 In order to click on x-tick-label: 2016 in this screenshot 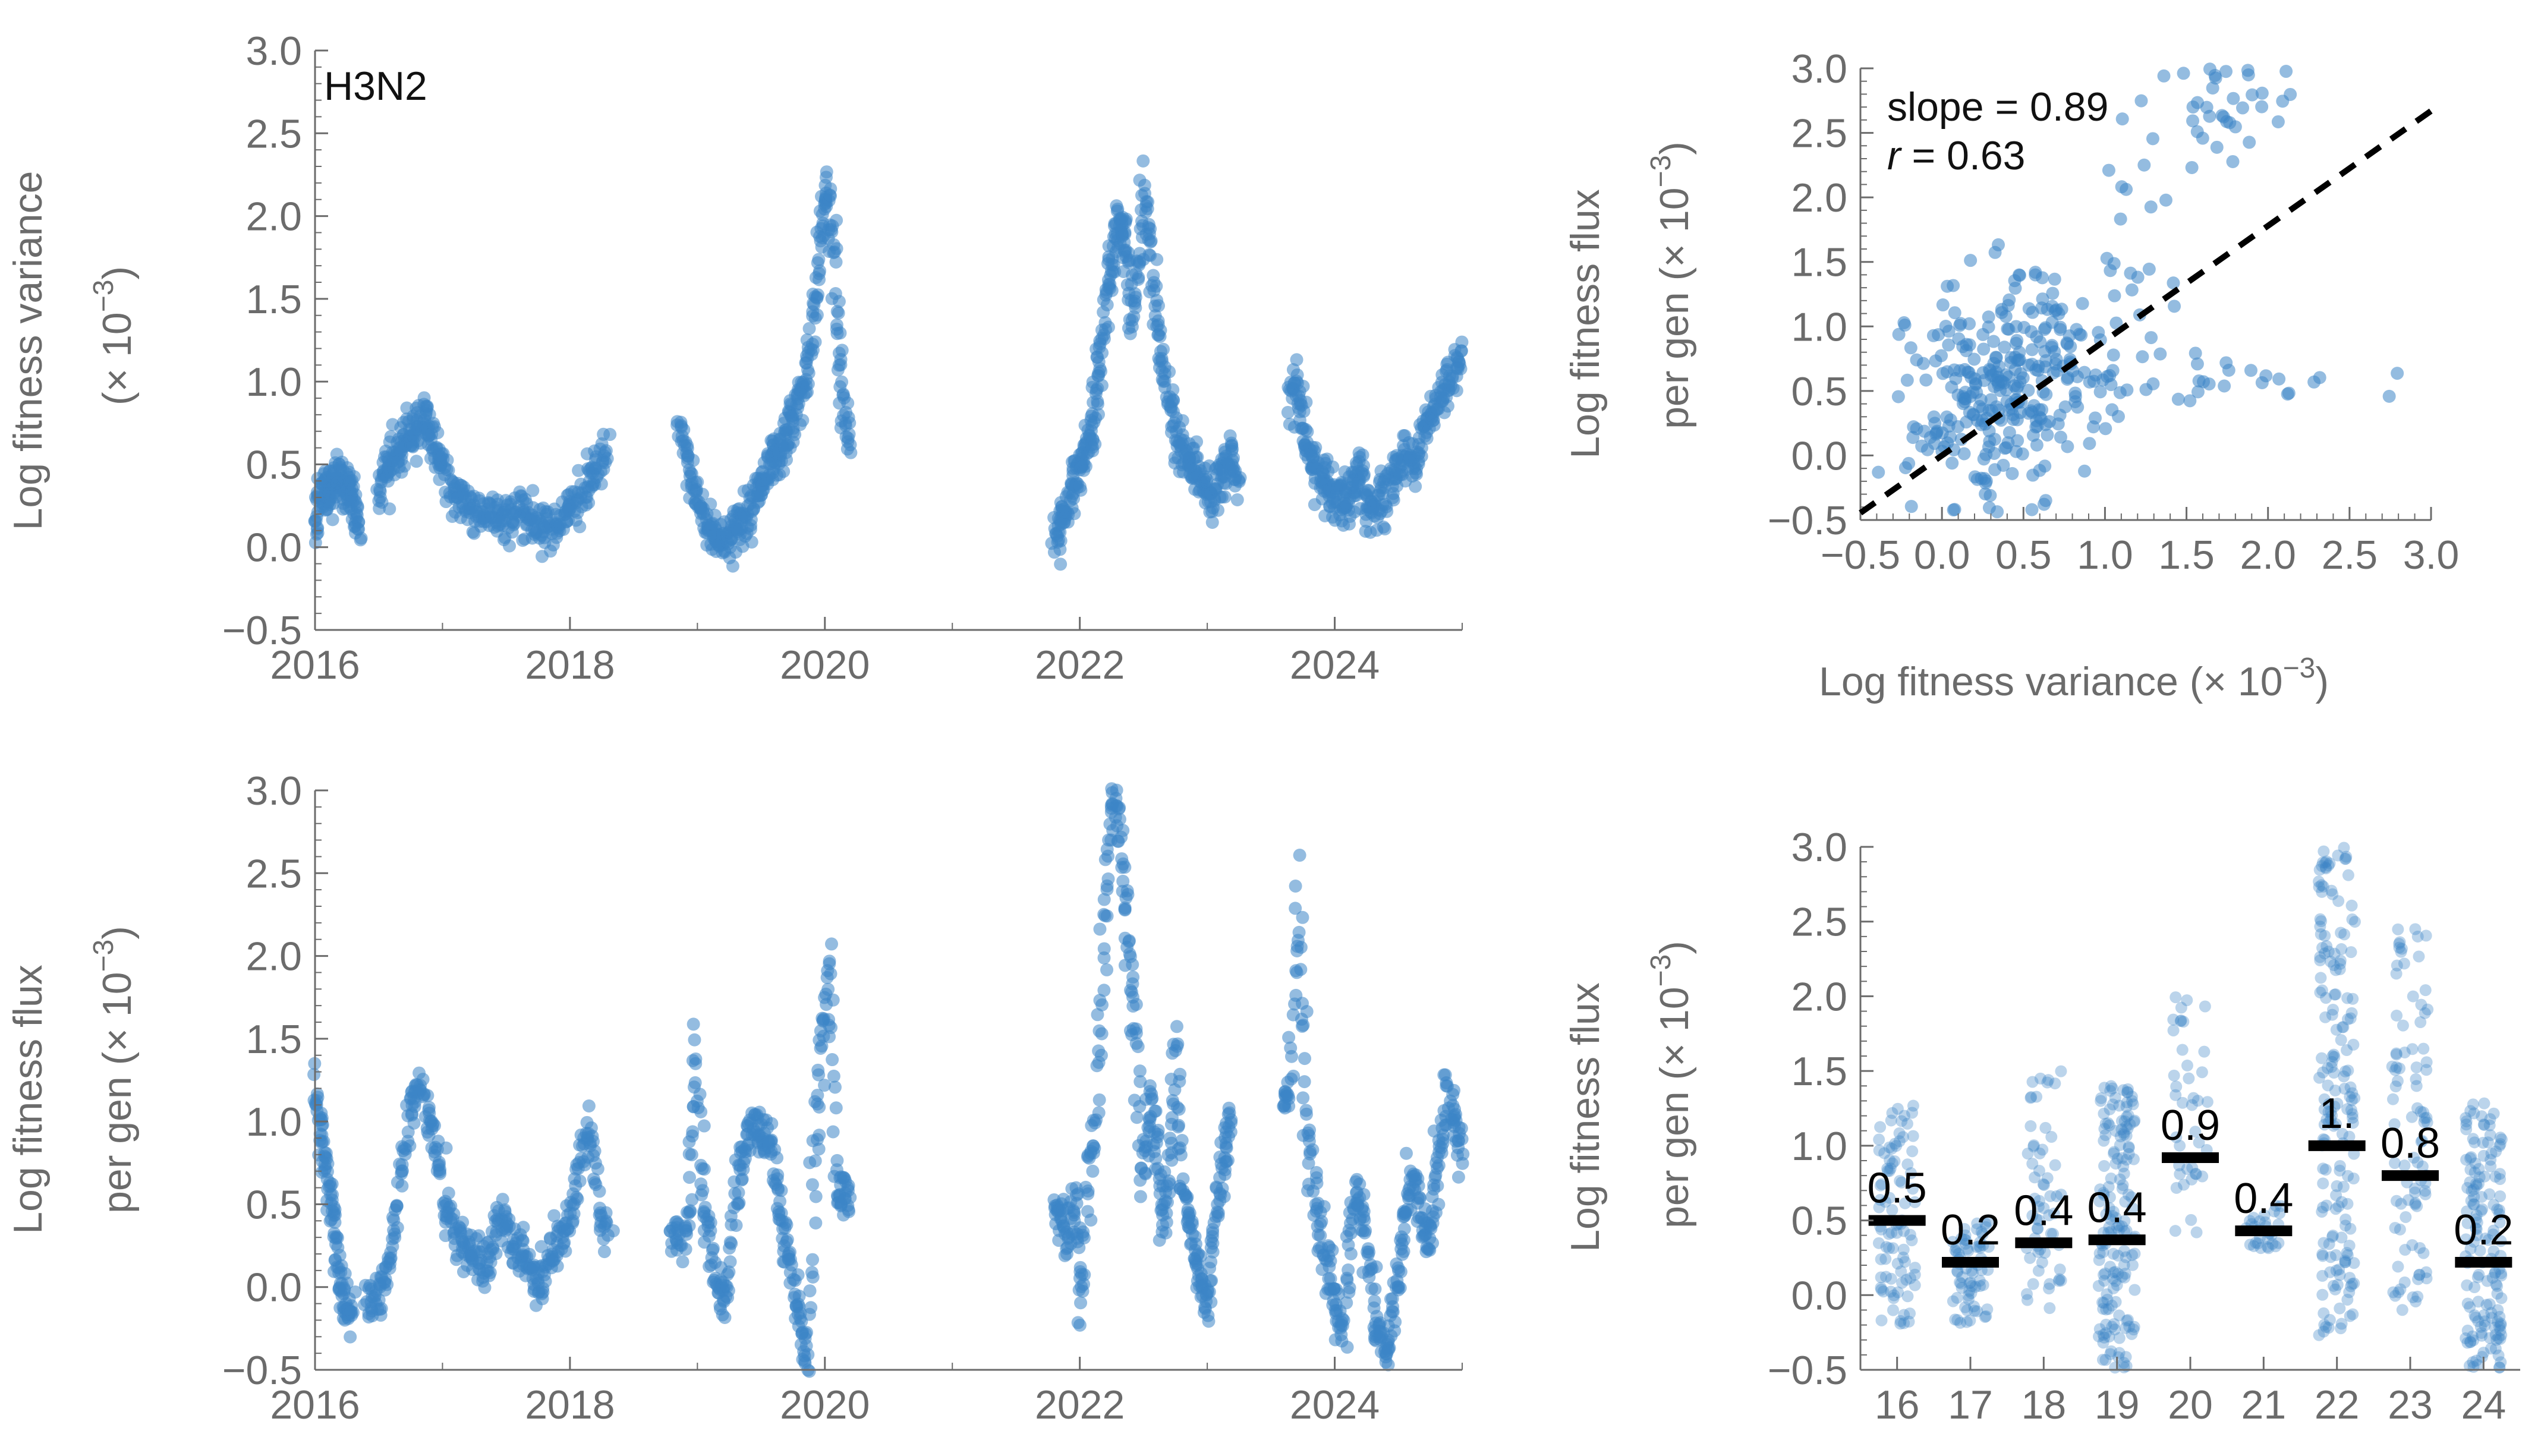, I will do `click(315, 665)`.